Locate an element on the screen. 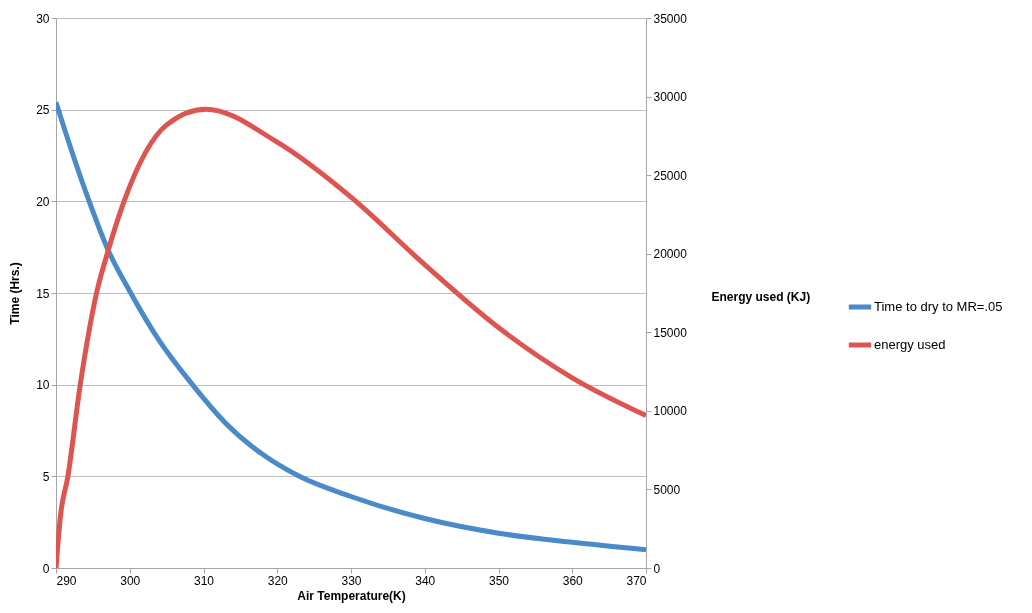  legend-label: Time to dry to MR=.05 is located at coordinates (938, 306).